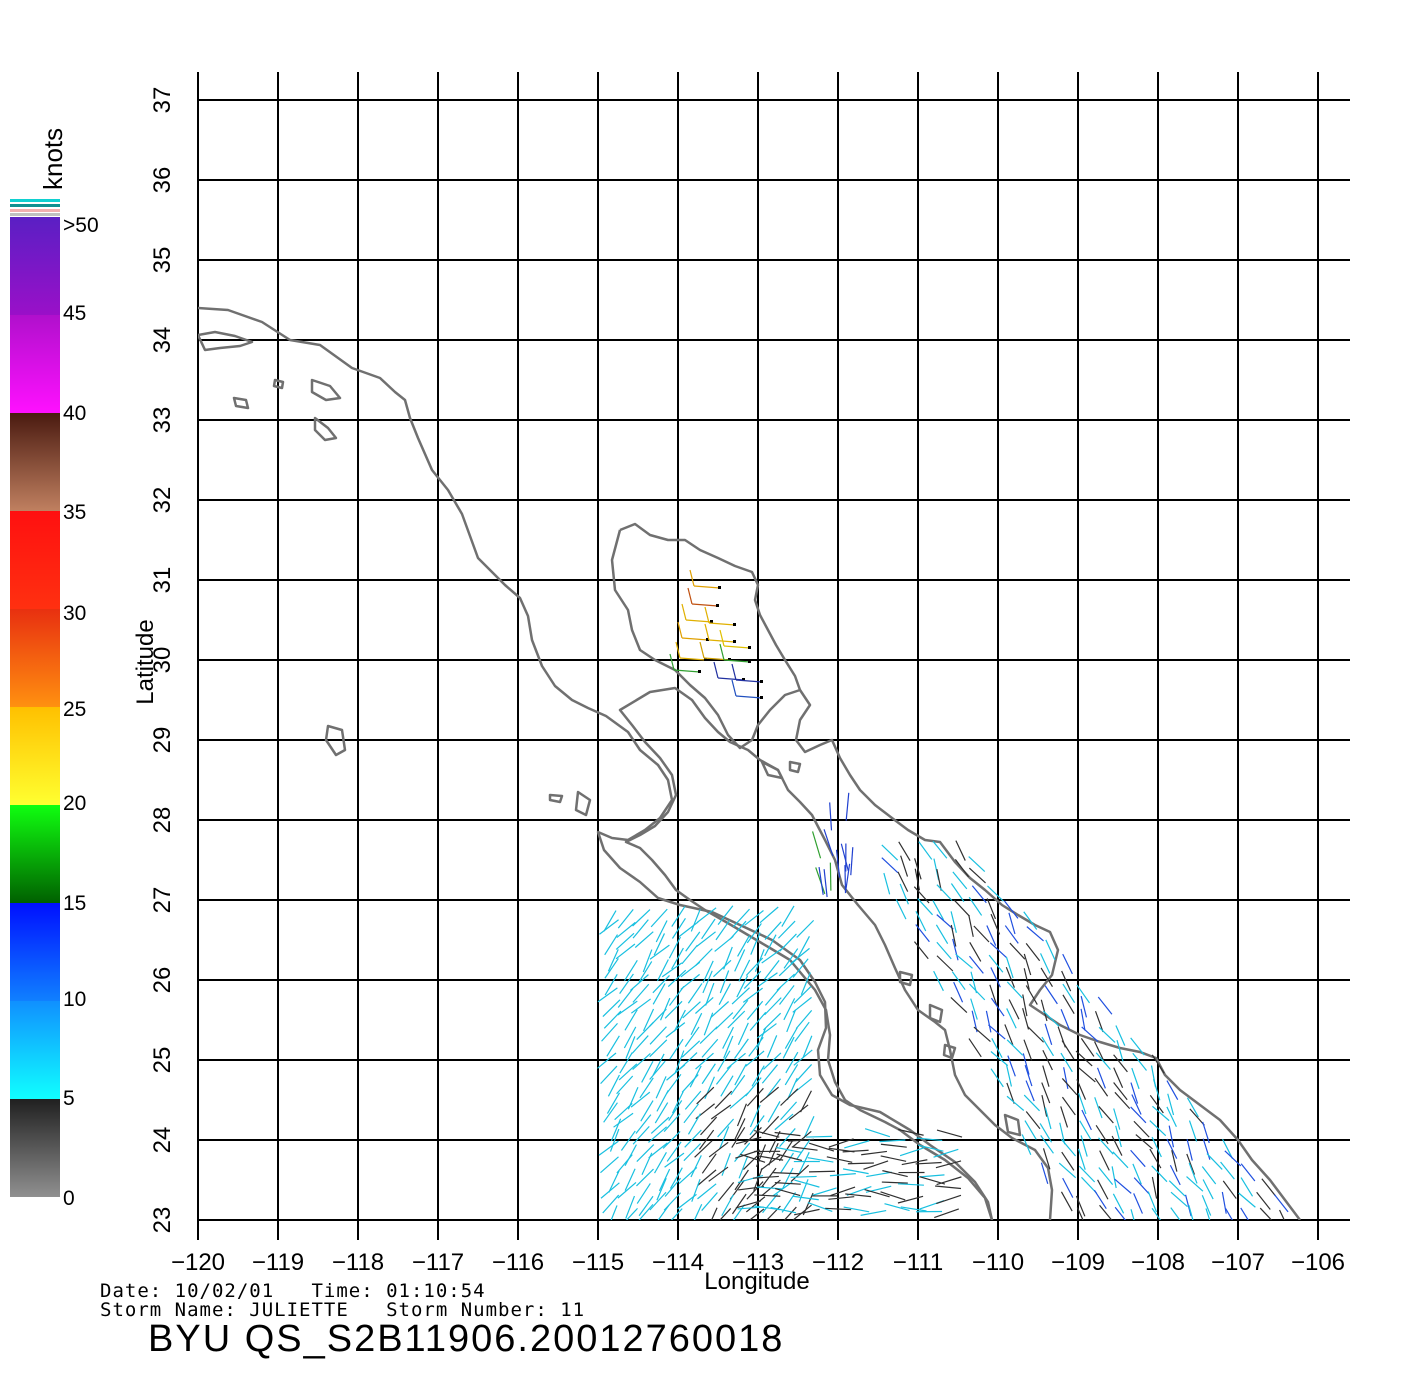 Image resolution: width=1420 pixels, height=1400 pixels. Describe the element at coordinates (35, 952) in the screenshot. I see `legend-band` at that location.